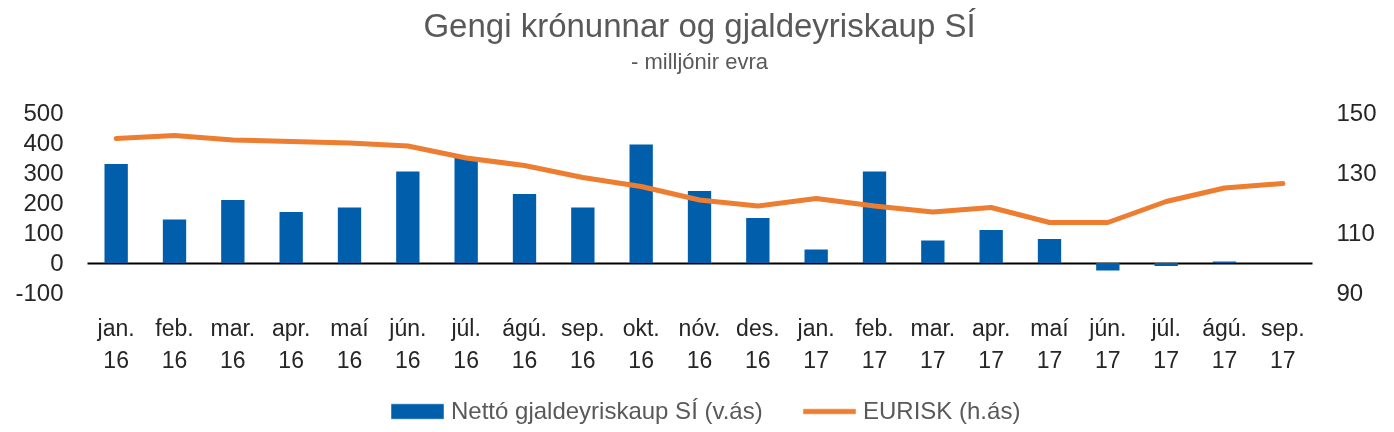 This screenshot has height=432, width=1394. I want to click on x-tick-label: jan. 16, so click(115, 343).